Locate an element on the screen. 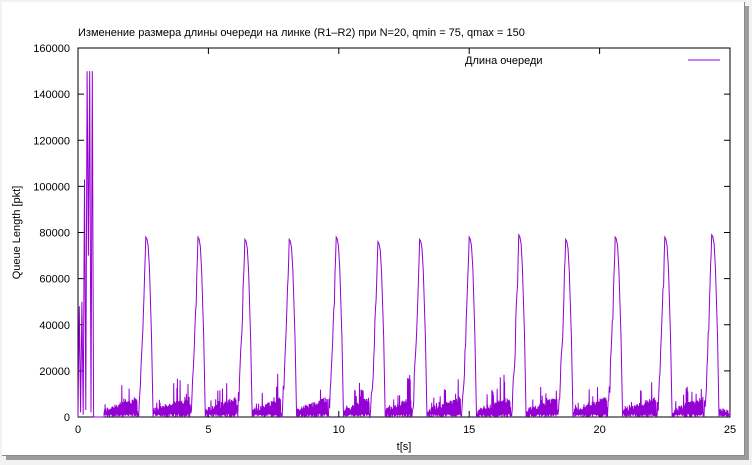 This screenshot has width=752, height=465. x-axis-title: t[s] is located at coordinates (404, 447).